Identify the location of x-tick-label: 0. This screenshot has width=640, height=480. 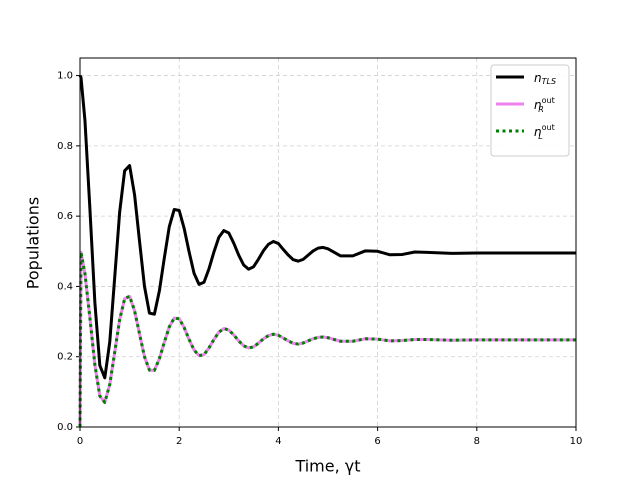
(80, 441).